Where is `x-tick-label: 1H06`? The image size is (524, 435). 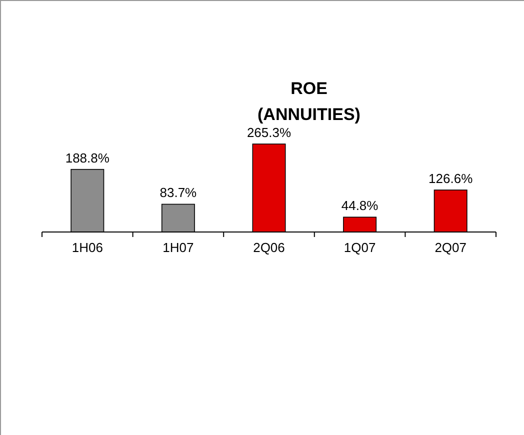 x-tick-label: 1H06 is located at coordinates (87, 247).